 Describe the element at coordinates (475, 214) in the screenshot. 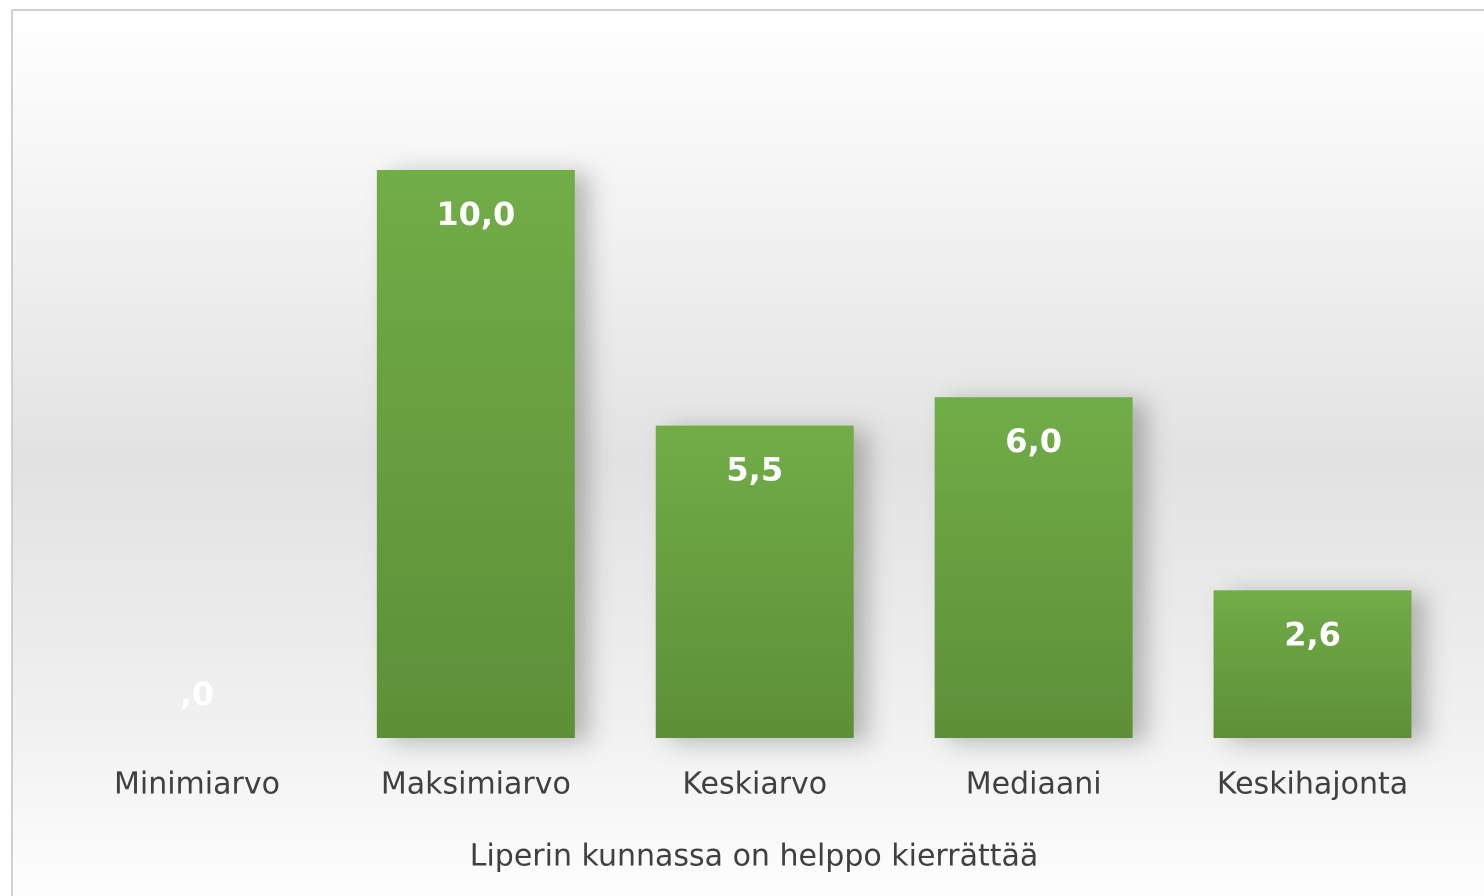

I see `data-label: 10,0` at that location.